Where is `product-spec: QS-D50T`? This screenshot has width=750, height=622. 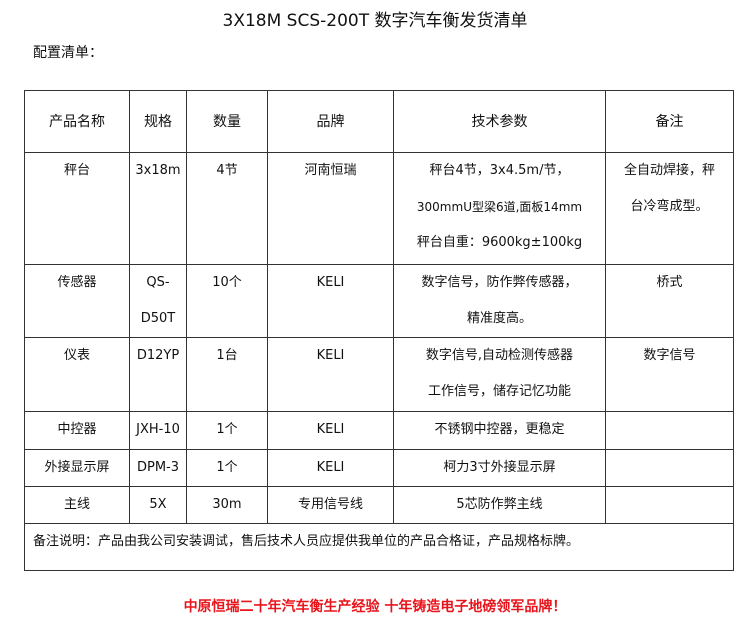
product-spec: QS-D50T is located at coordinates (158, 301).